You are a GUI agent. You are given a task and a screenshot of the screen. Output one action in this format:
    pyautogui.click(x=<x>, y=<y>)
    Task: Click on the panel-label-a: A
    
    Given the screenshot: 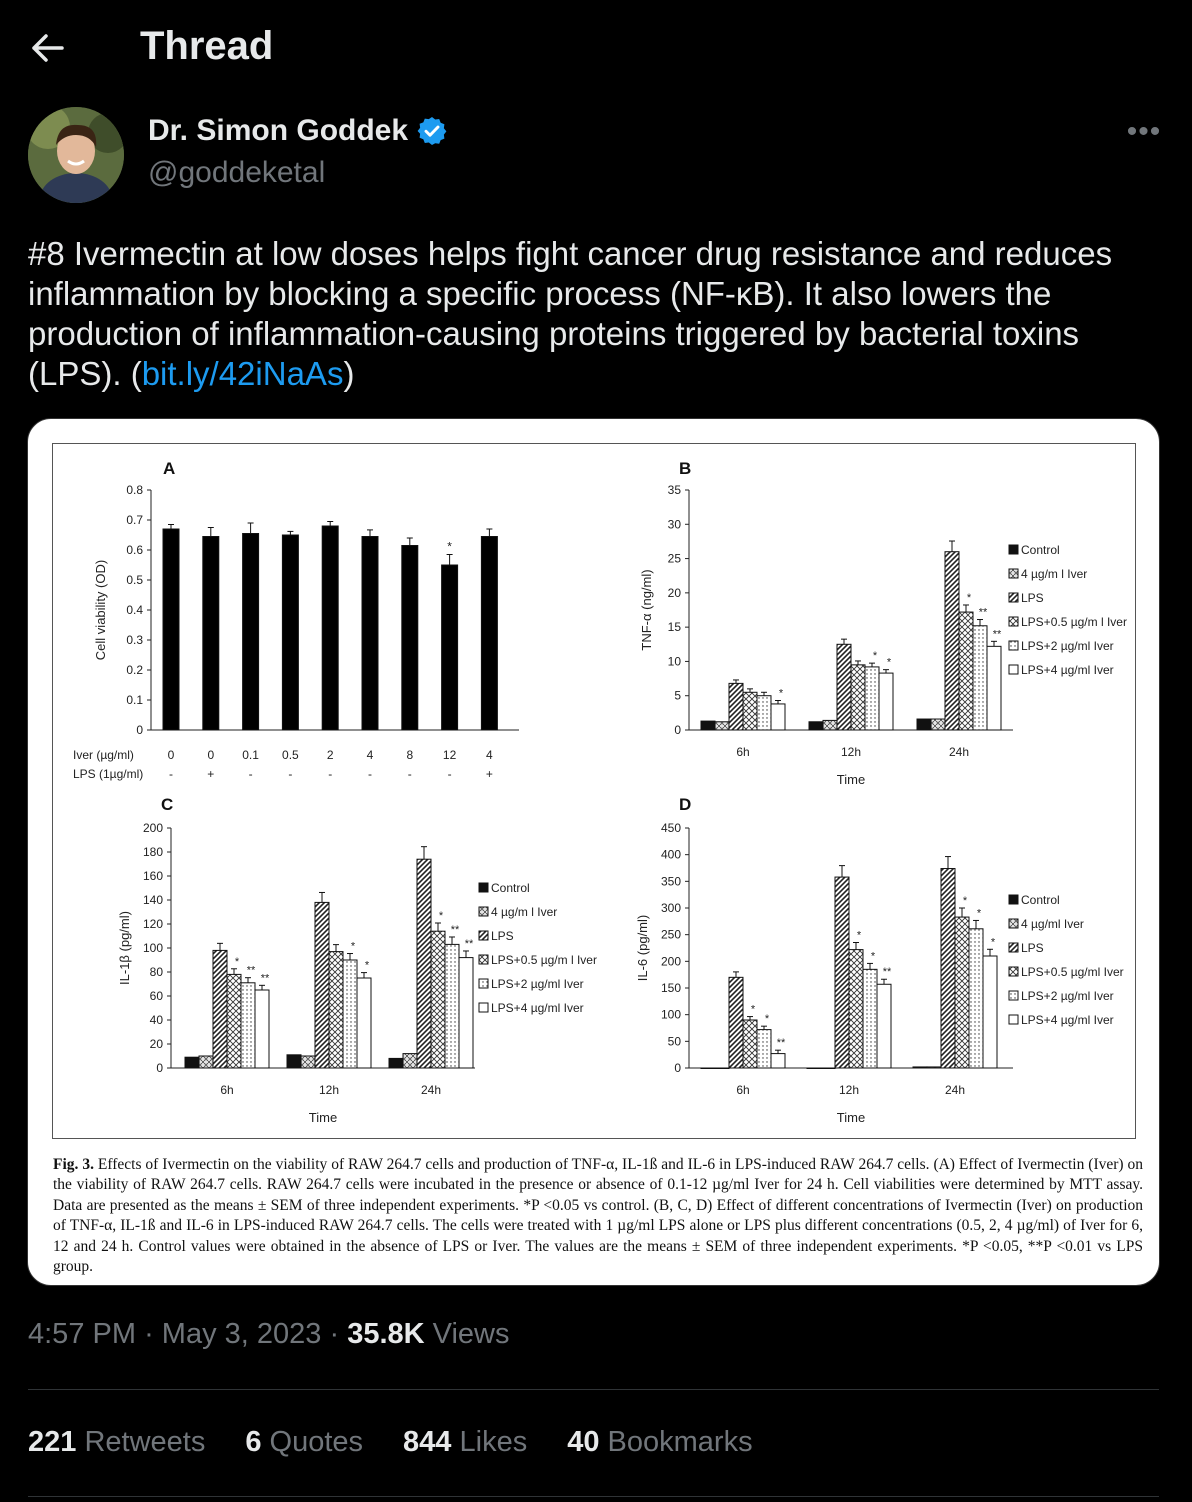 What is the action you would take?
    pyautogui.click(x=169, y=468)
    